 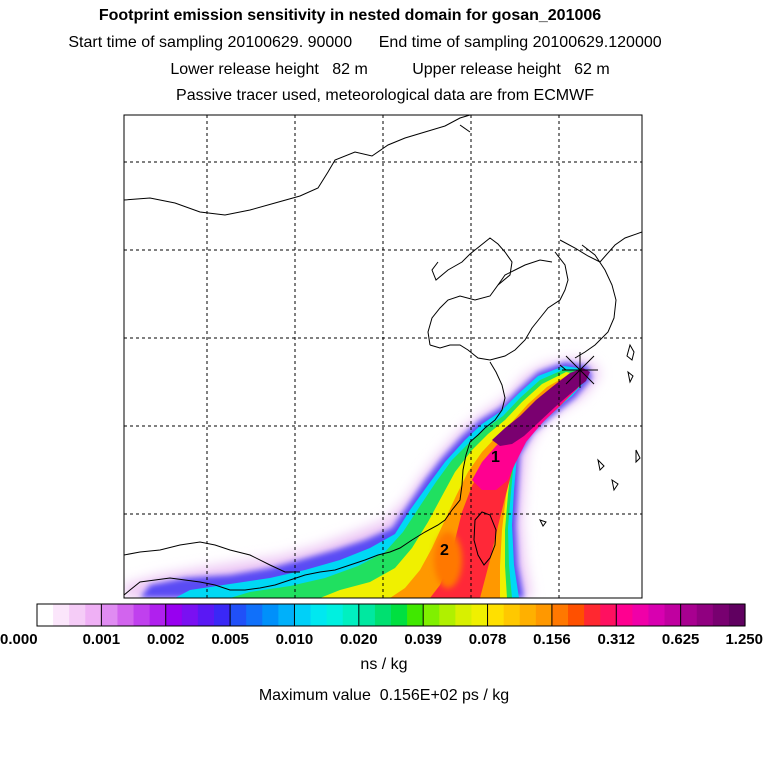 I want to click on colorbar-tick-label: 0.156, so click(x=552, y=639).